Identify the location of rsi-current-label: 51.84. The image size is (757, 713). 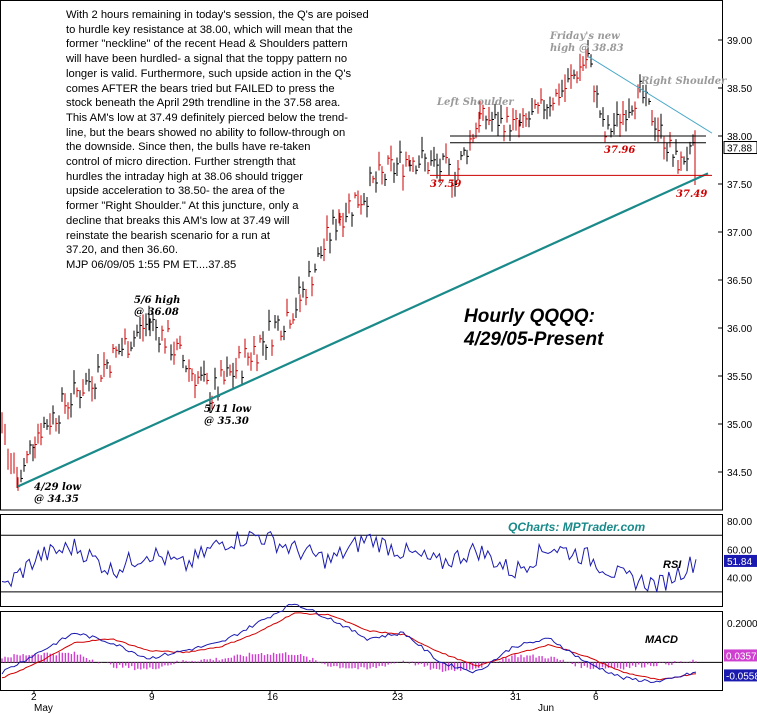
(739, 562).